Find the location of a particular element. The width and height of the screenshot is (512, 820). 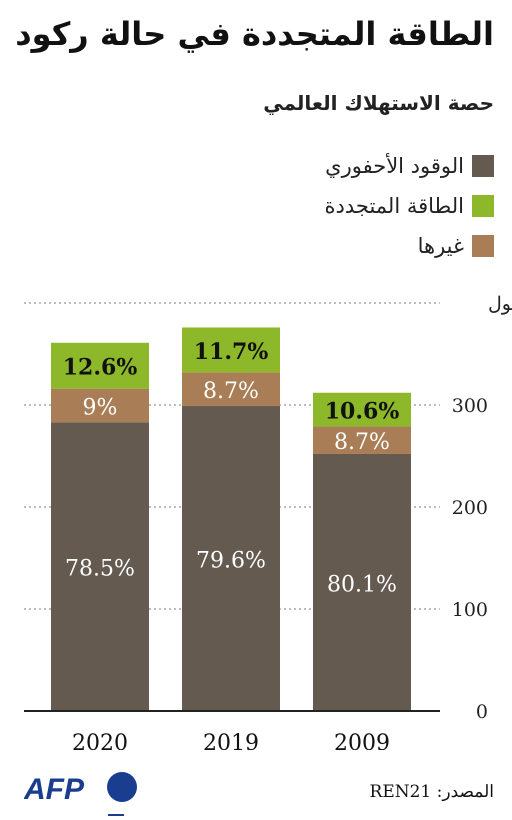

data-label-2019-0: 79.6% is located at coordinates (231, 561).